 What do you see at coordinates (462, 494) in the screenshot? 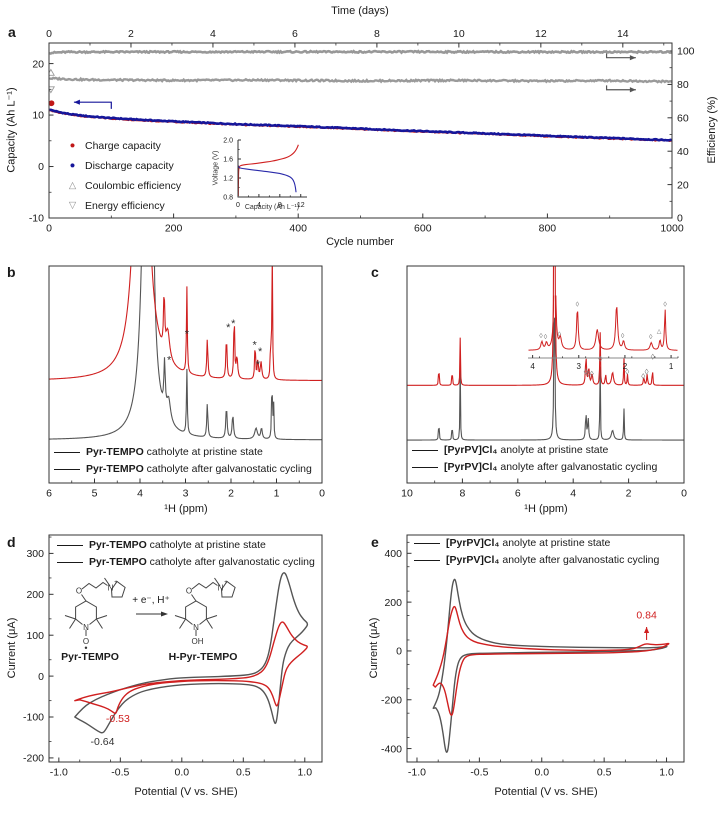
I see `tick-label: 8` at bounding box center [462, 494].